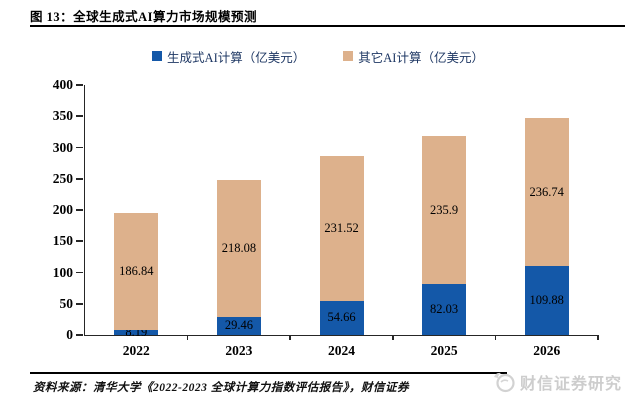 This screenshot has height=412, width=636. Describe the element at coordinates (136, 350) in the screenshot. I see `x-axis-label: 2022` at that location.